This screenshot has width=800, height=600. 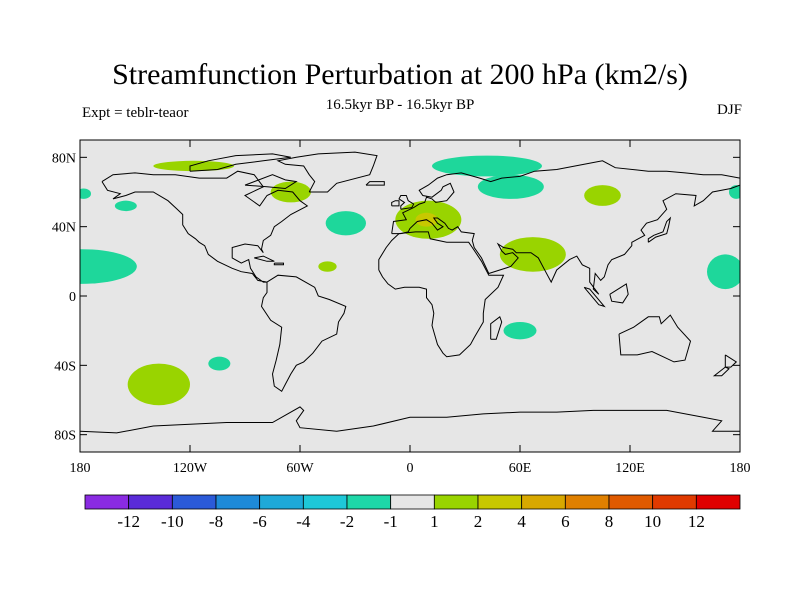 What do you see at coordinates (521, 521) in the screenshot?
I see `colorbar-label: 4` at bounding box center [521, 521].